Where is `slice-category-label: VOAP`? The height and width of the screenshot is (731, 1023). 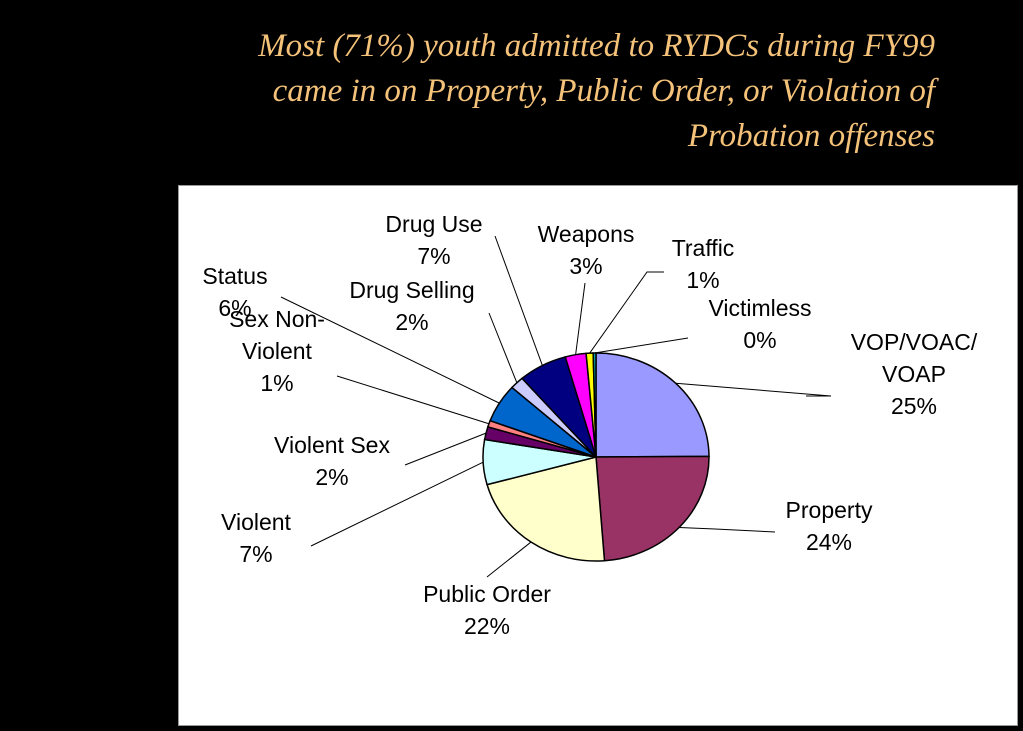
slice-category-label: VOAP is located at coordinates (914, 374).